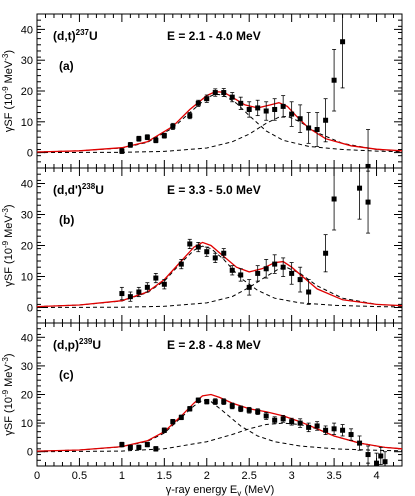 The width and height of the screenshot is (415, 496). I want to click on x-tick-label: 2, so click(207, 476).